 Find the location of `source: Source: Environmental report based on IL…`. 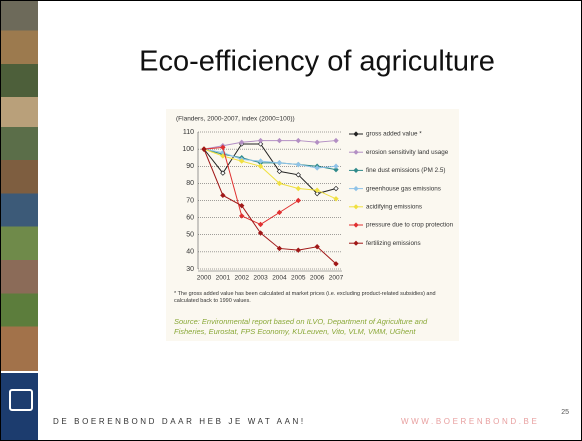

source: Source: Environmental report based on IL… is located at coordinates (301, 326).